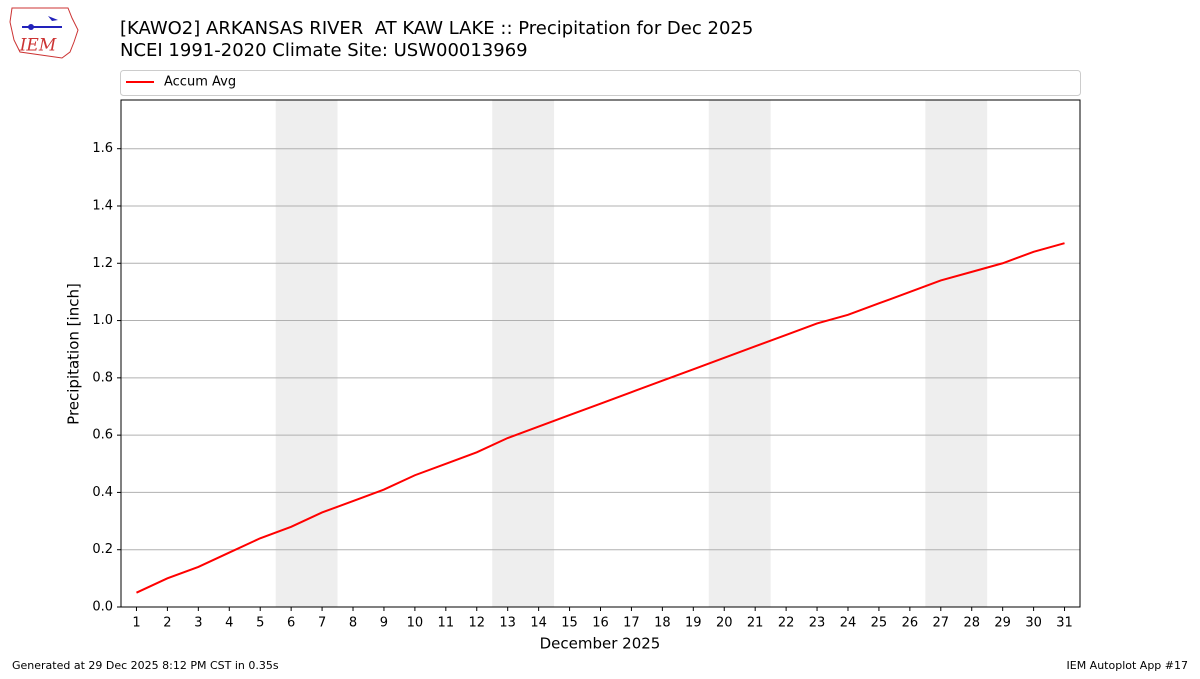 The image size is (1200, 679). What do you see at coordinates (693, 623) in the screenshot?
I see `x-tick-label: 19` at bounding box center [693, 623].